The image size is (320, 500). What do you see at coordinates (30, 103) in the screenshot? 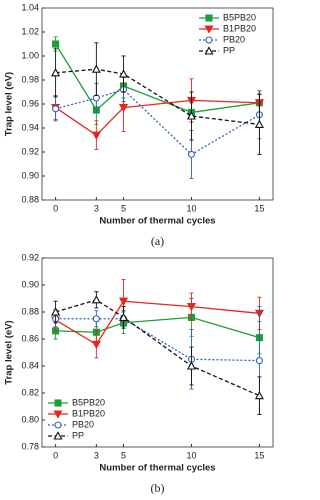
I see `y-tick-label: 0.96` at bounding box center [30, 103].